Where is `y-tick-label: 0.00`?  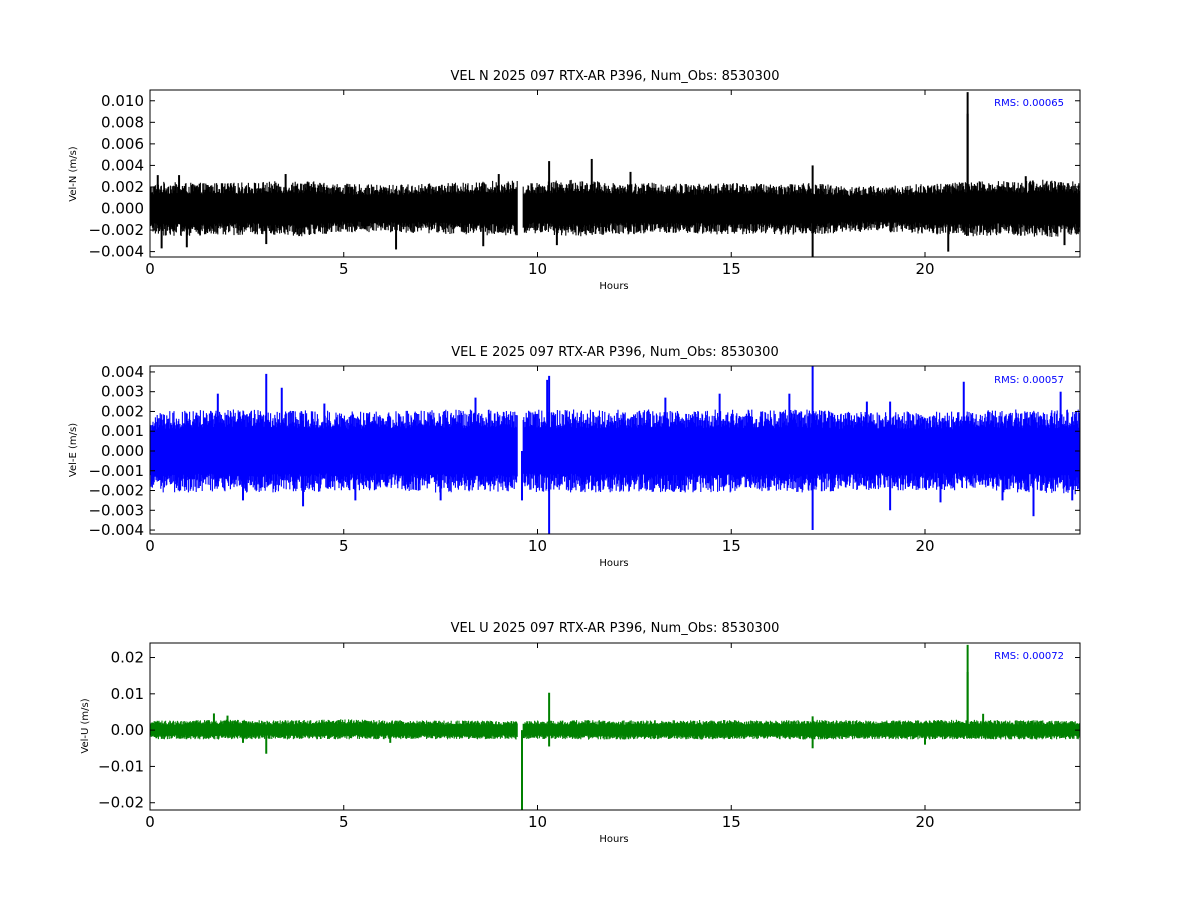
y-tick-label: 0.00 is located at coordinates (127, 730).